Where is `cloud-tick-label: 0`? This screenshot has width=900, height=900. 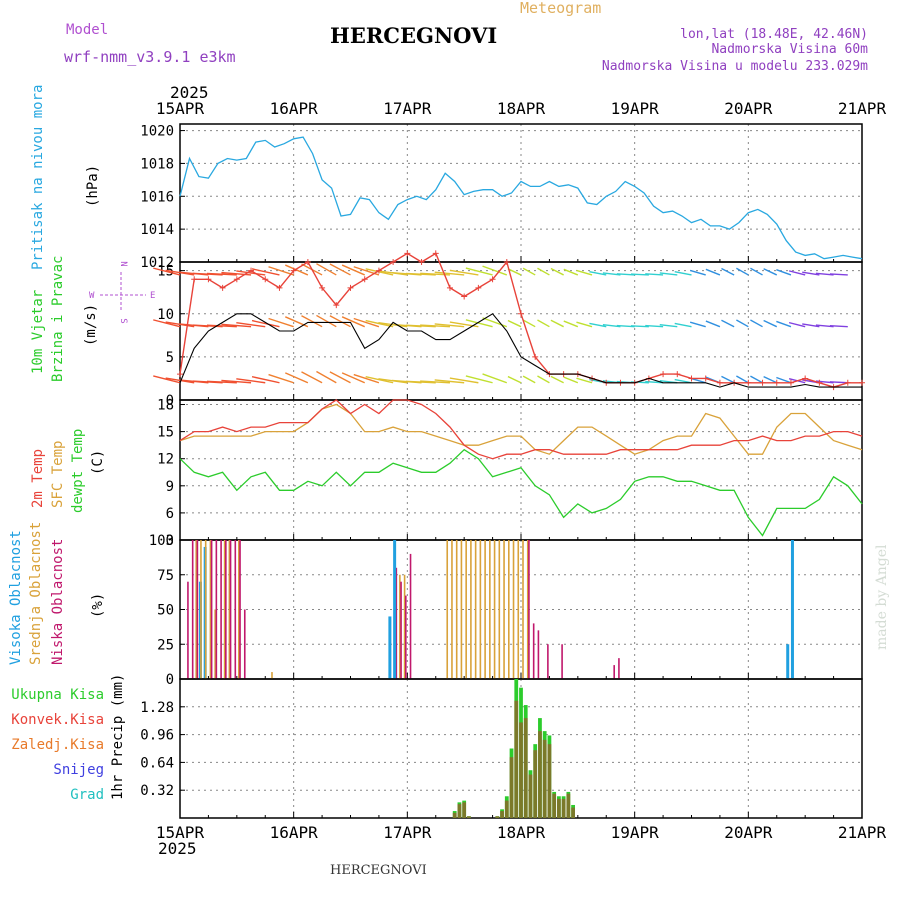
cloud-tick-label: 0 is located at coordinates (170, 680).